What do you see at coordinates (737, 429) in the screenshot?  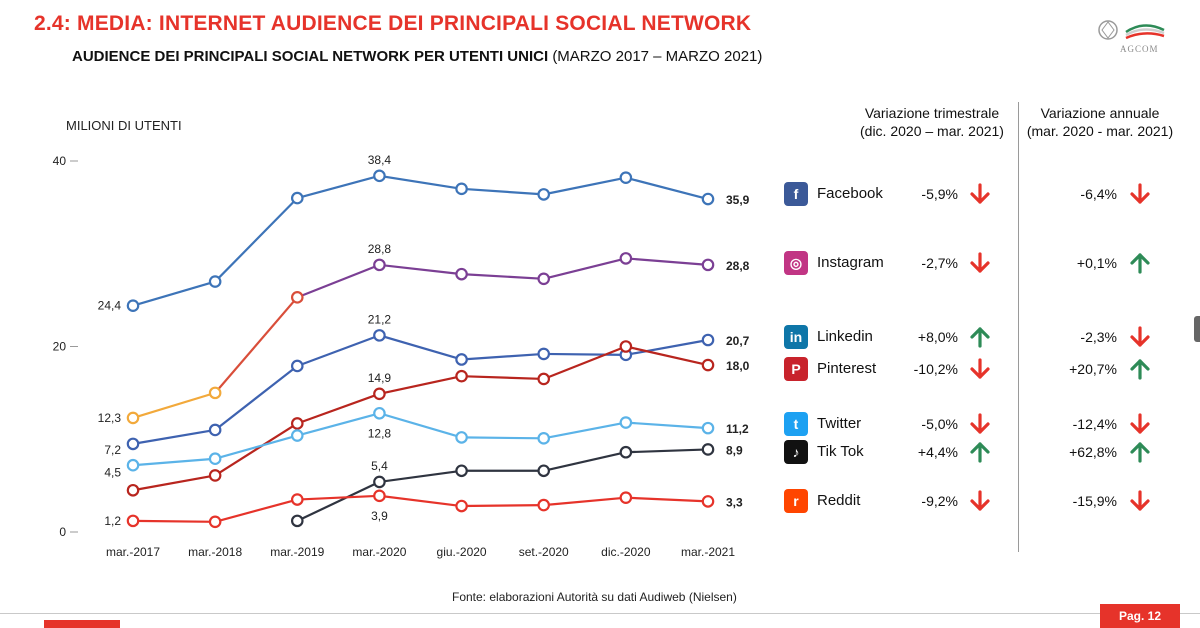 I see `data-label-twitter: 11,2` at bounding box center [737, 429].